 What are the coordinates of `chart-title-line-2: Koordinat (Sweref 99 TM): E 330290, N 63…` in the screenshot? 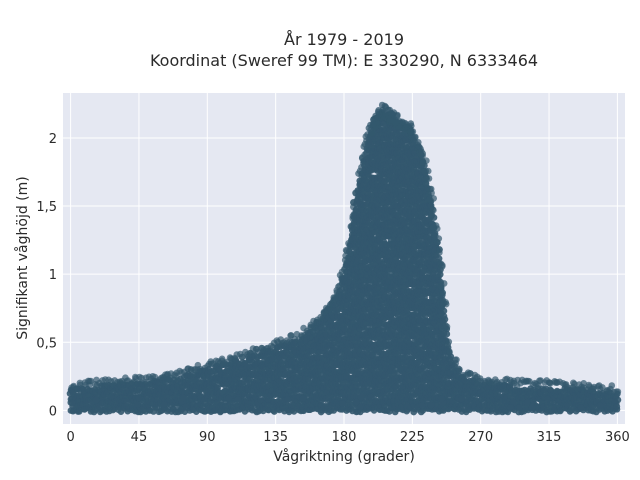 It's located at (344, 60).